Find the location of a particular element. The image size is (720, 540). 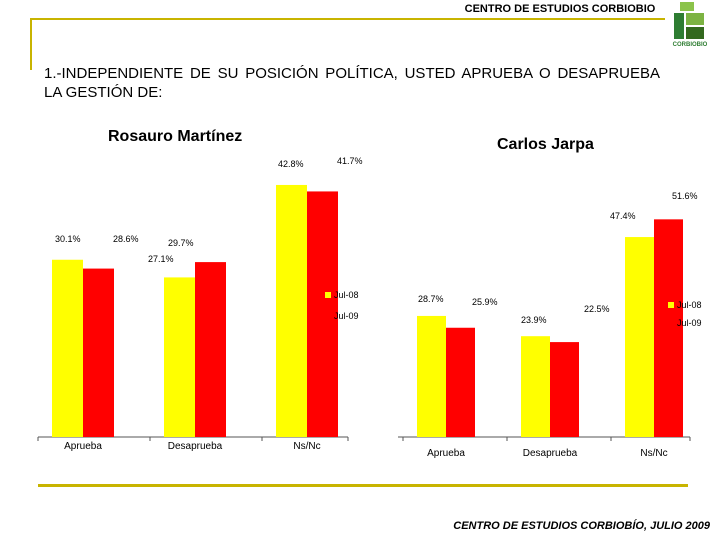

bar-jarpa-aprueba-jul09 is located at coordinates (460, 382).